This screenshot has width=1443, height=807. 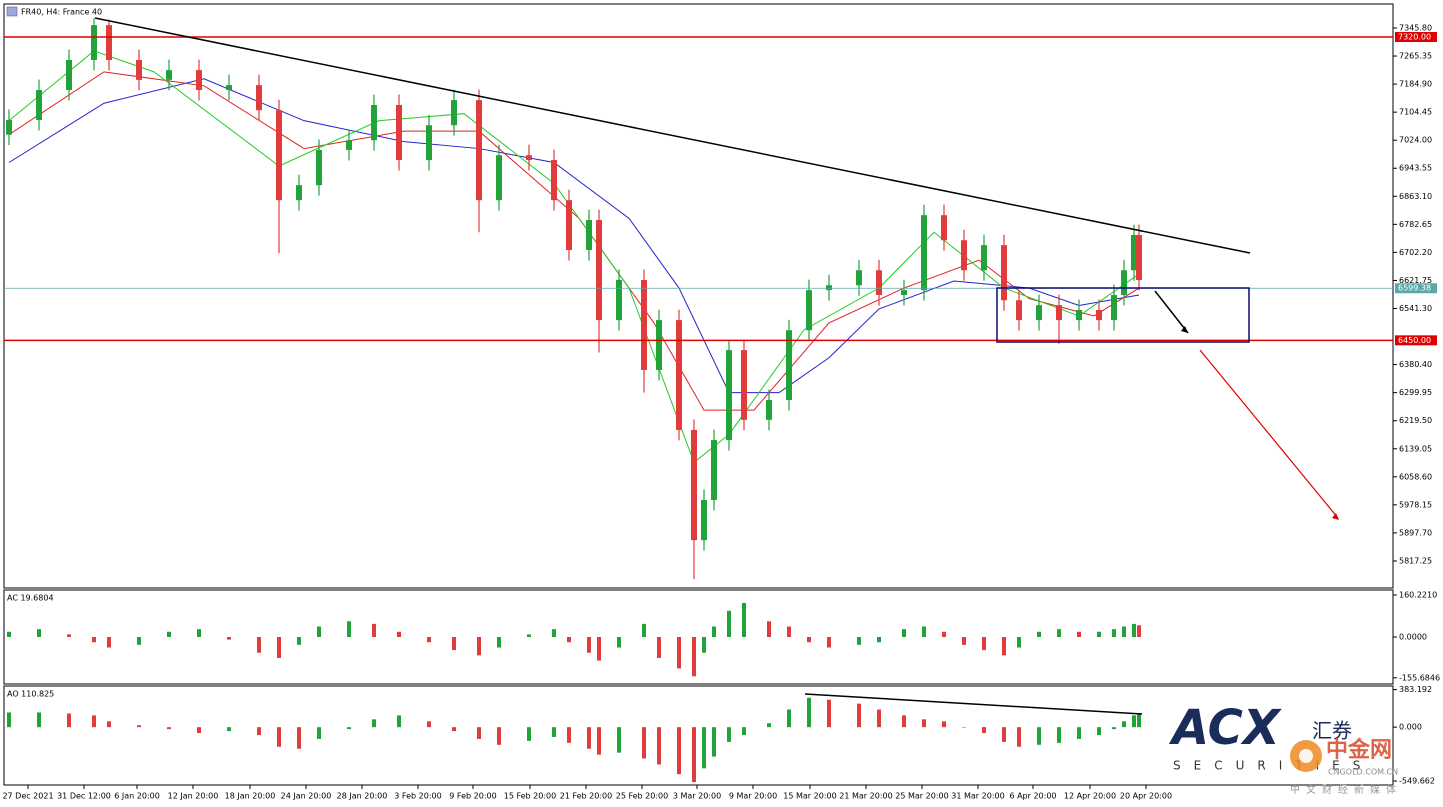 What do you see at coordinates (306, 796) in the screenshot?
I see `x-tick-label: 24 Jan 20:00` at bounding box center [306, 796].